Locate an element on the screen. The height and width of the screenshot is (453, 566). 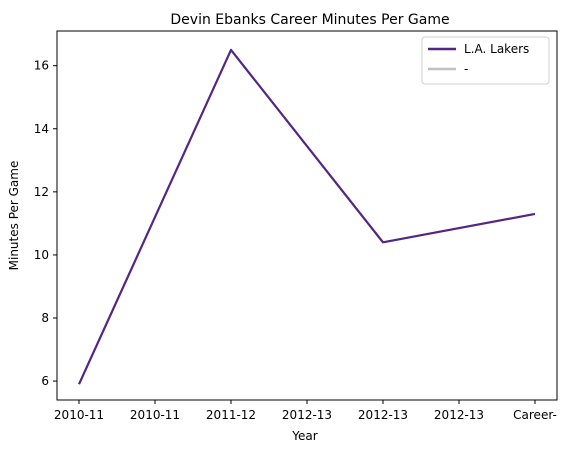
legend: L.A. Lakers - is located at coordinates (485, 60).